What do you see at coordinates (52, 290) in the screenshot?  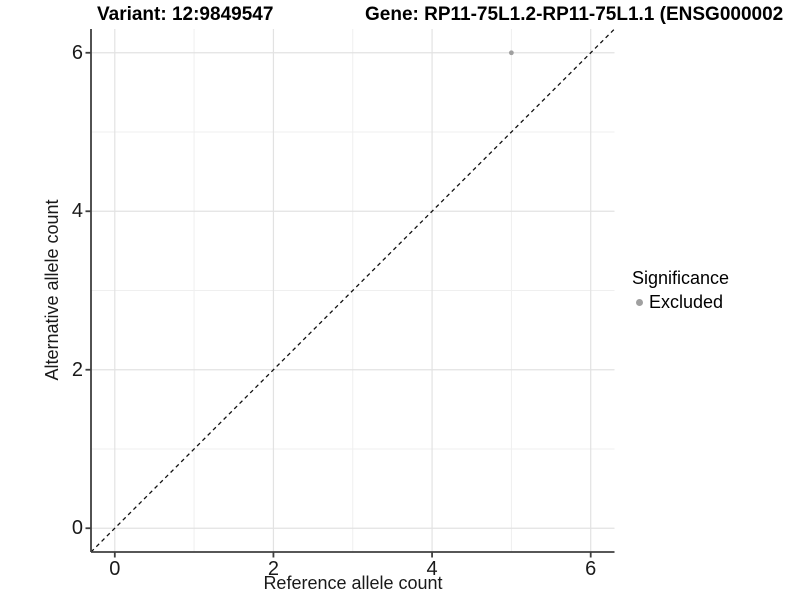 I see `y-axis-title: Alternative allele count` at bounding box center [52, 290].